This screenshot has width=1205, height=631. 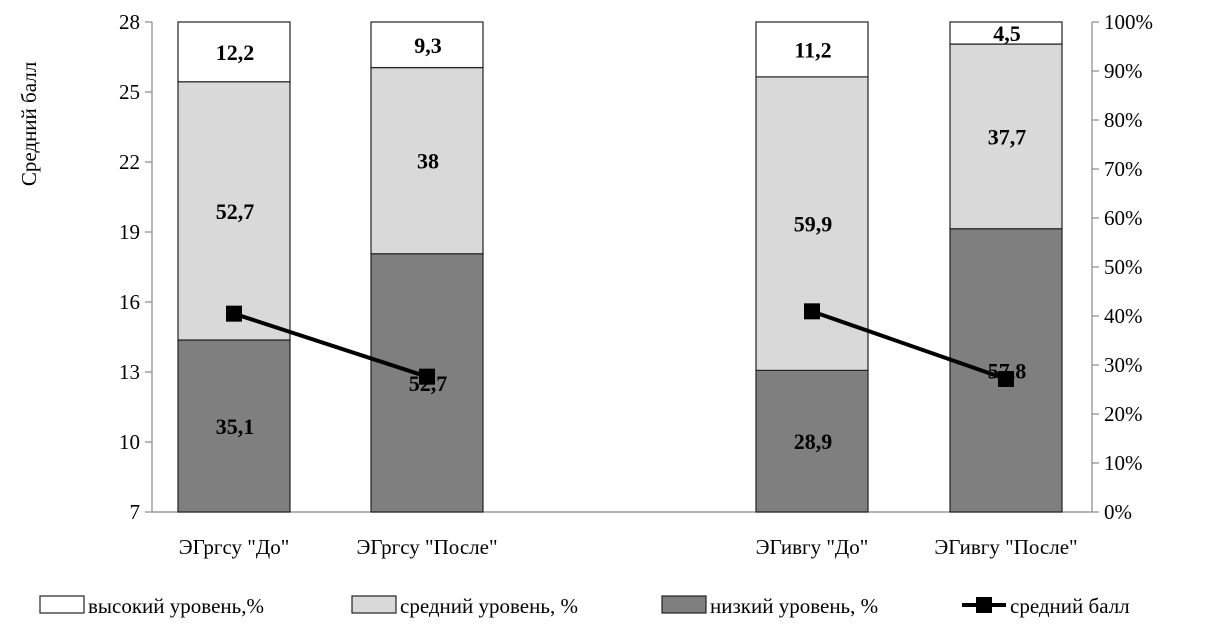 I want to click on legend-label: средний уровень, %, so click(x=489, y=606).